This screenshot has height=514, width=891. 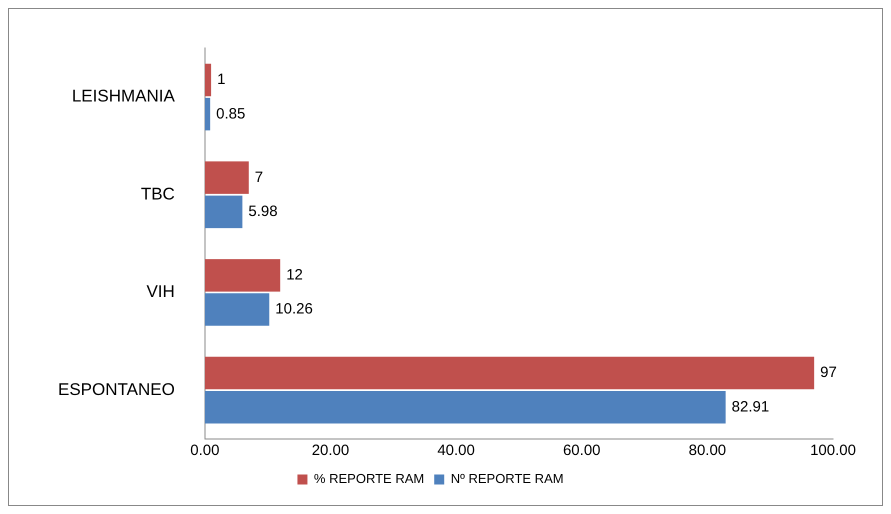 I want to click on y-tick-label: ESPONTANEO, so click(x=116, y=389).